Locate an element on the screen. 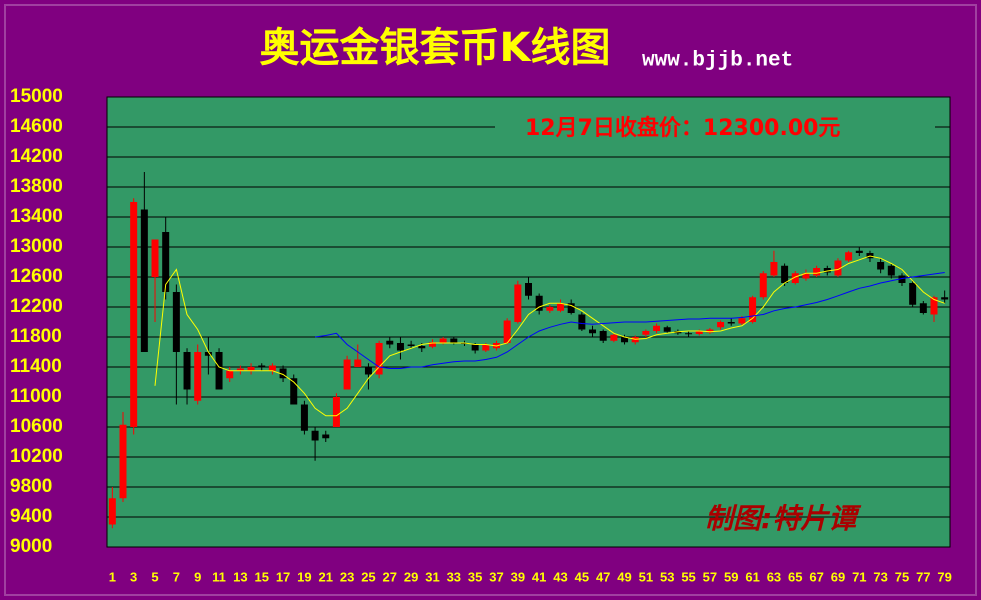  x-tick-label: 67 is located at coordinates (816, 576).